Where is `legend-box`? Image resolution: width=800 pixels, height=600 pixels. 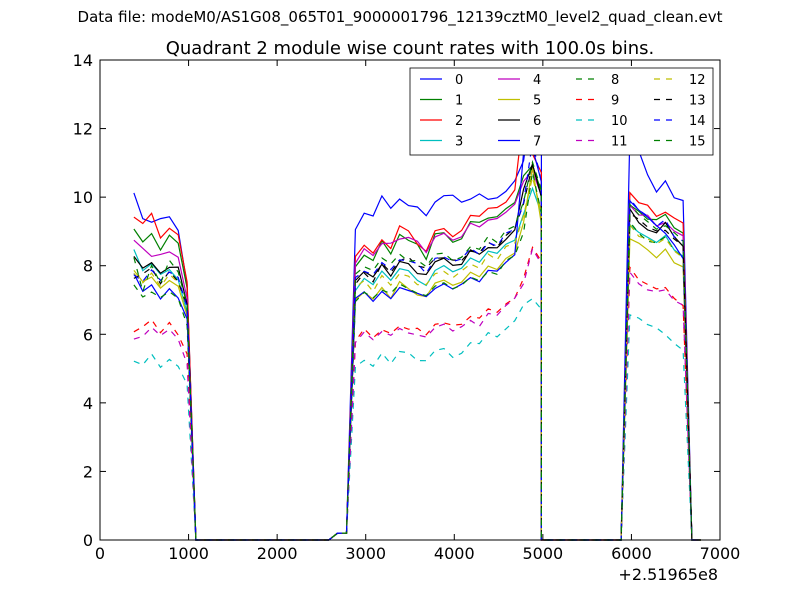 legend-box is located at coordinates (561, 111).